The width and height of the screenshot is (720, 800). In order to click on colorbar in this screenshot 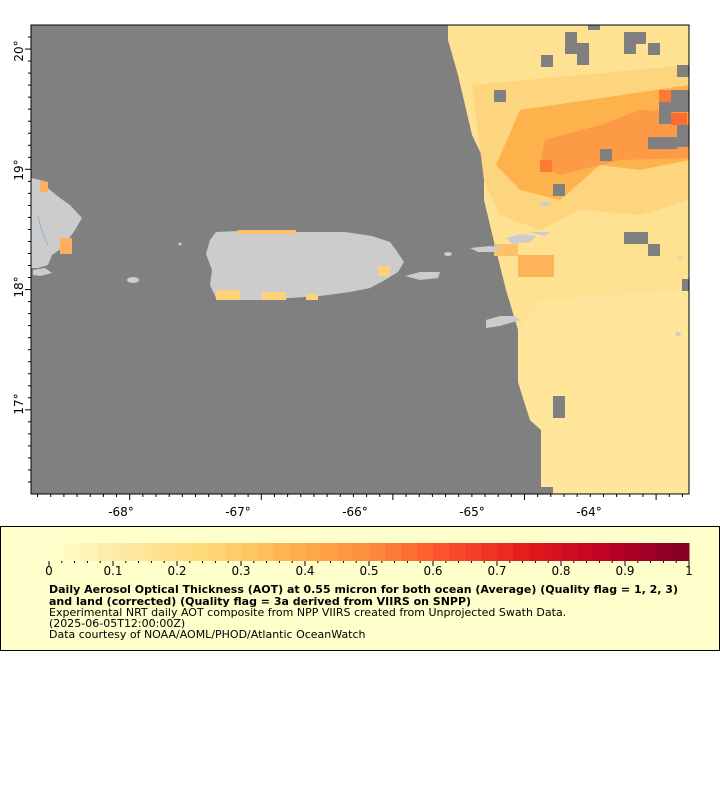, I will do `click(369, 554)`.